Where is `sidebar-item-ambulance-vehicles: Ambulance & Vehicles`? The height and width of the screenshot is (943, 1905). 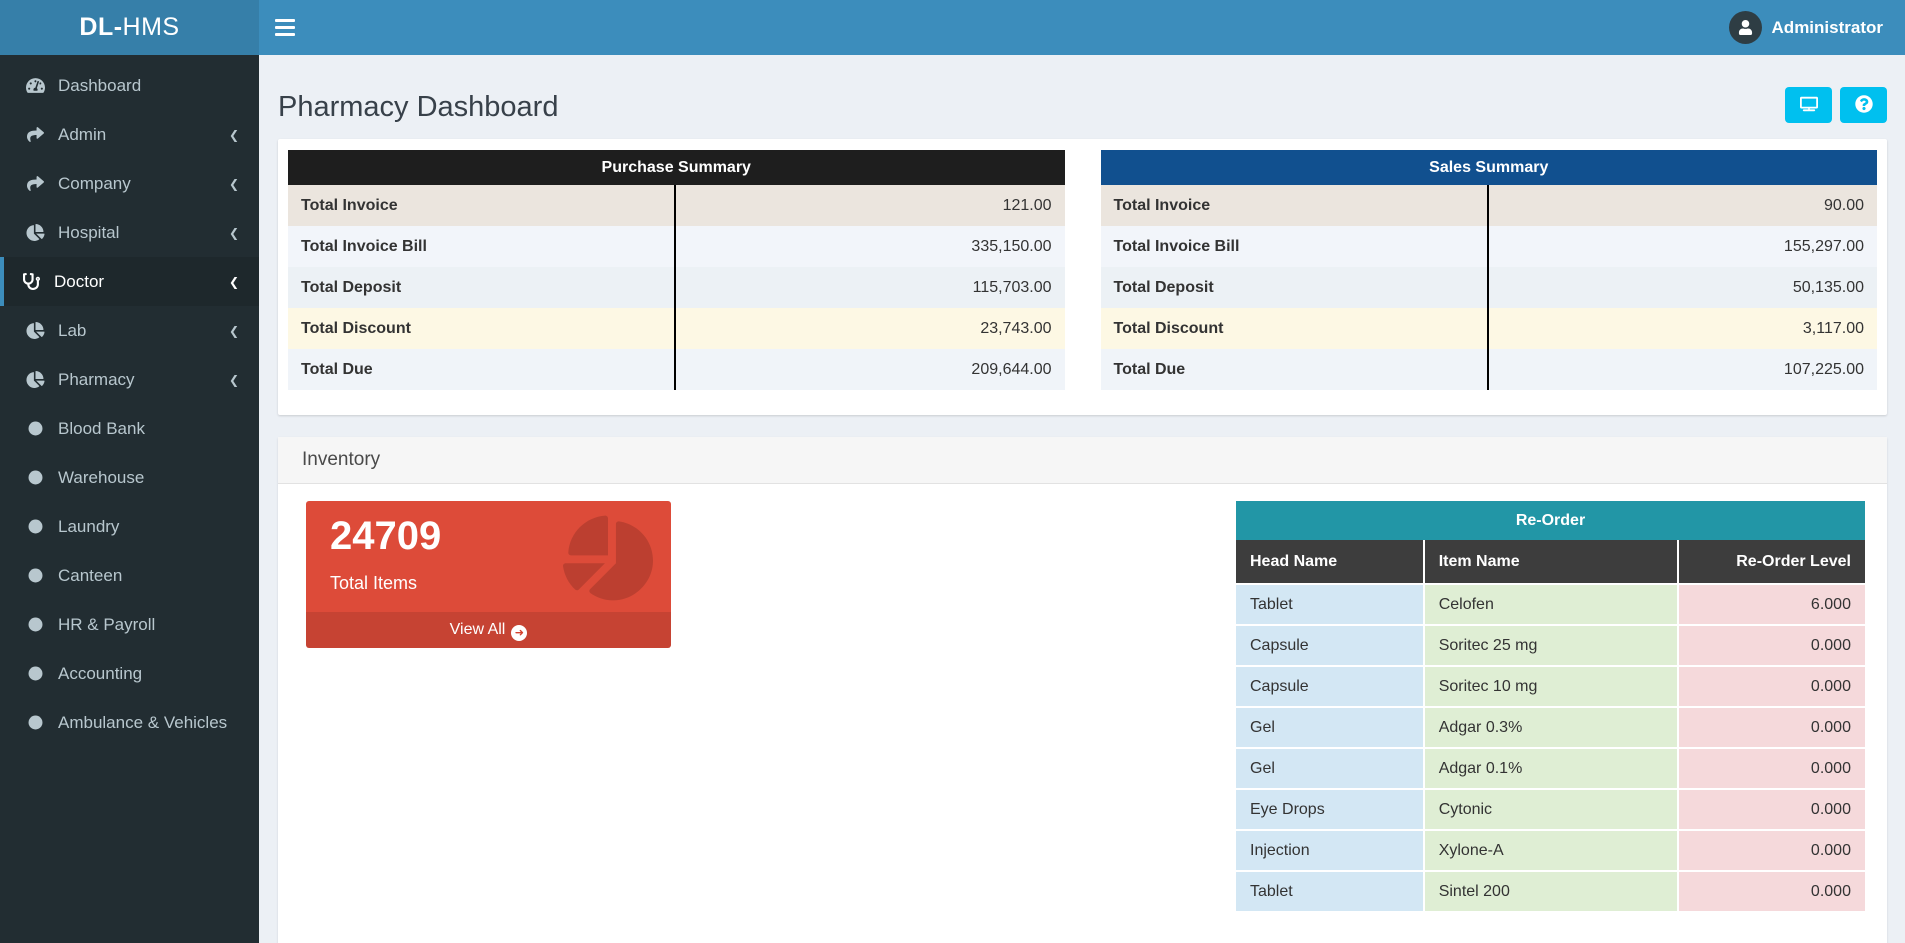 sidebar-item-ambulance-vehicles: Ambulance & Vehicles is located at coordinates (129, 722).